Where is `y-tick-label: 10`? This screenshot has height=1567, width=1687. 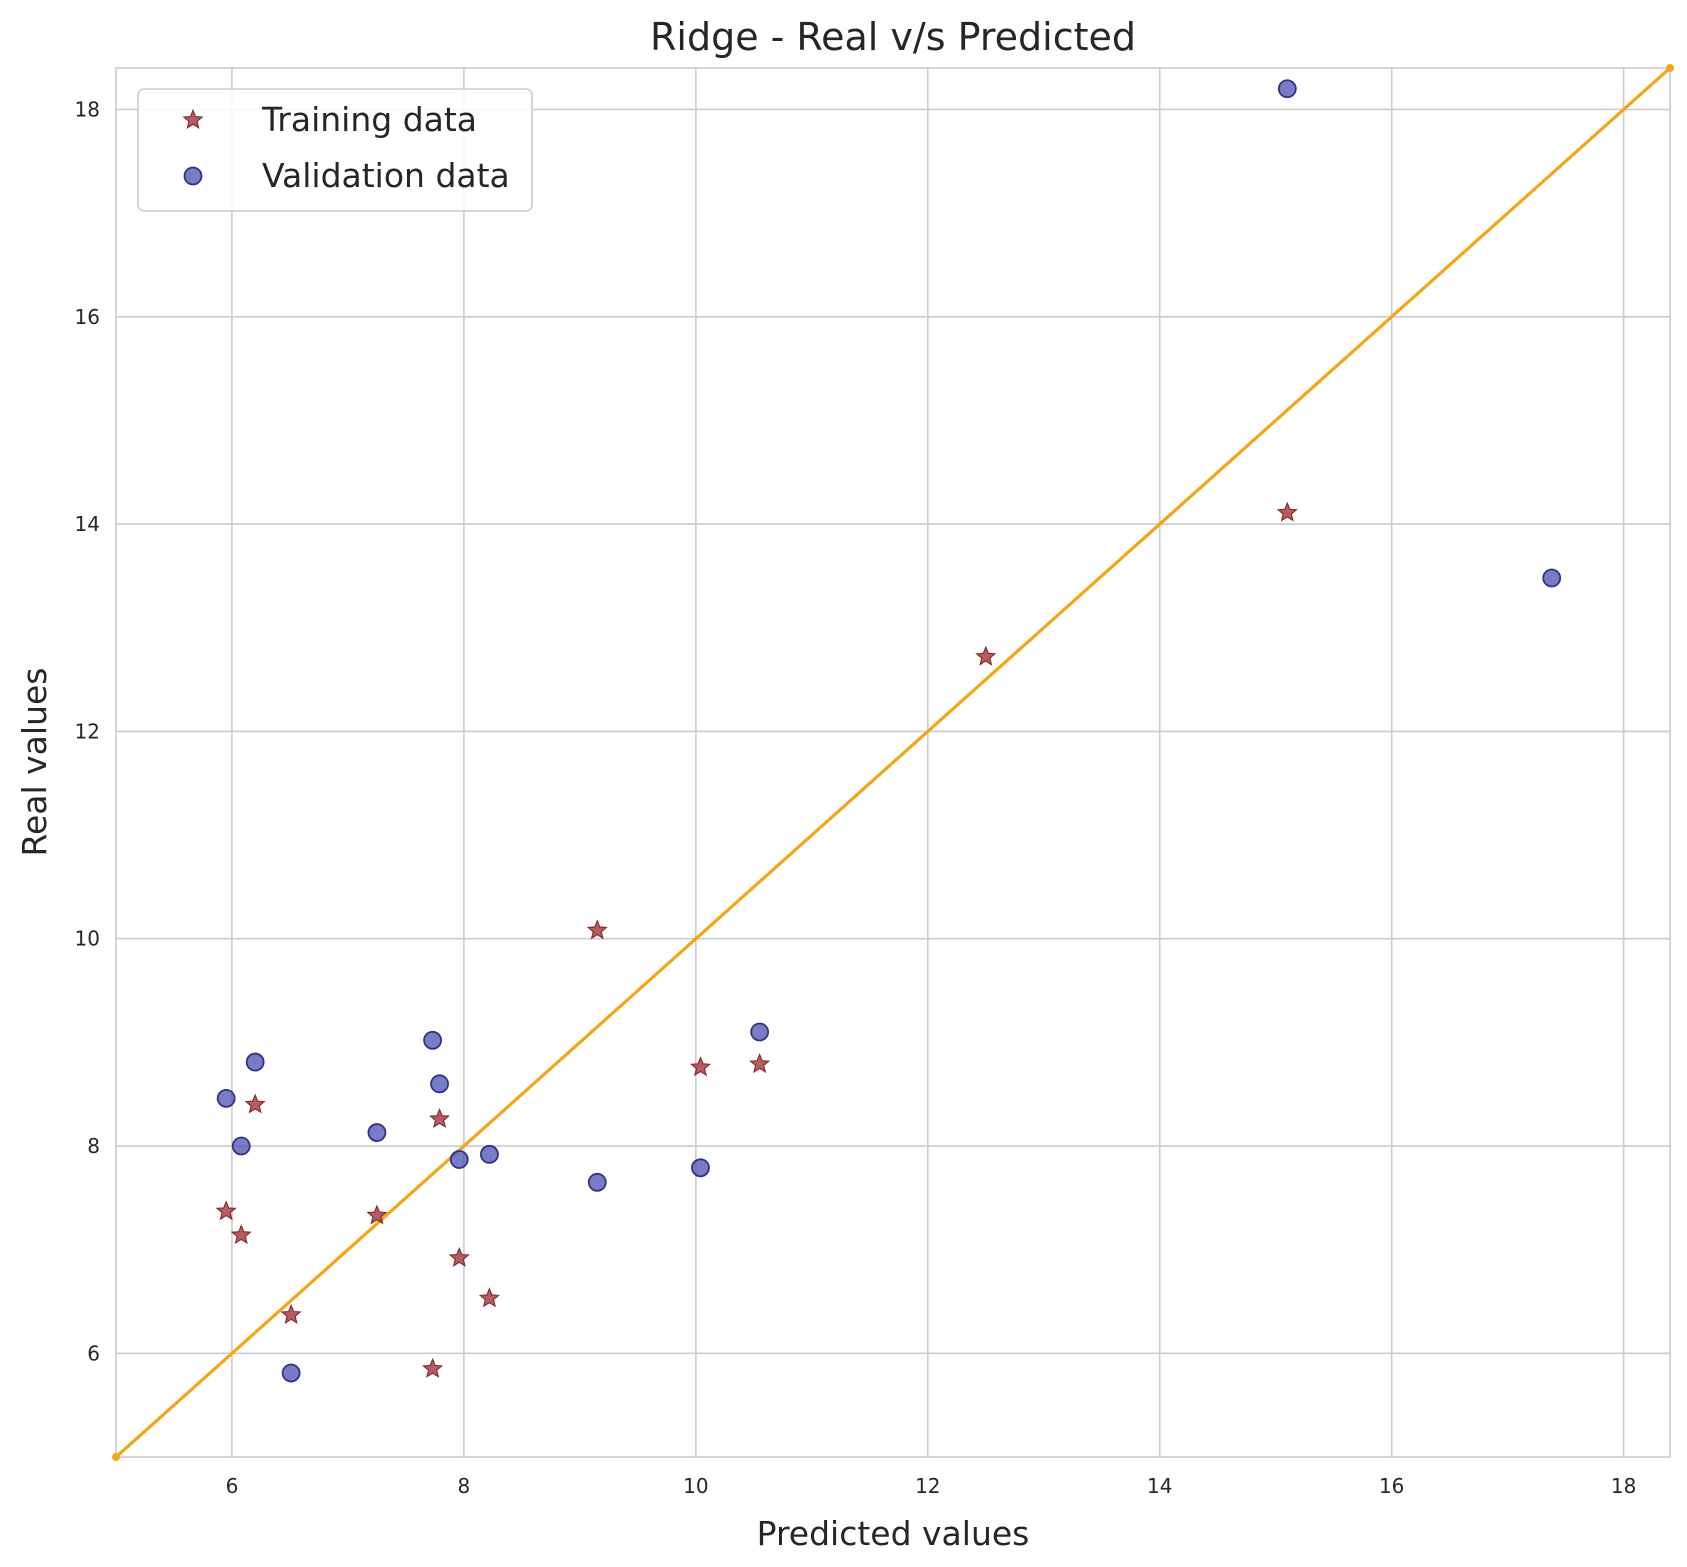
y-tick-label: 10 is located at coordinates (87, 939).